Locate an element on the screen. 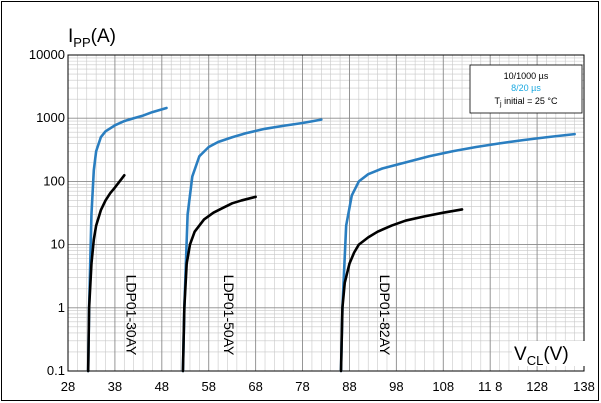 Image resolution: width=601 pixels, height=403 pixels. x-axis-label: VCL(V) is located at coordinates (541, 356).